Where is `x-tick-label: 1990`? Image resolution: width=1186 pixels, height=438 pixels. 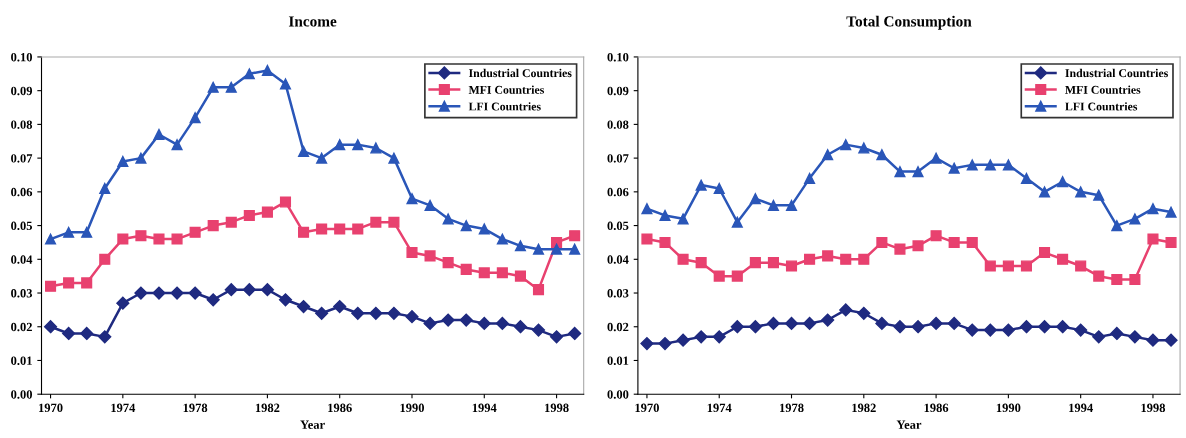
x-tick-label: 1990 is located at coordinates (412, 408).